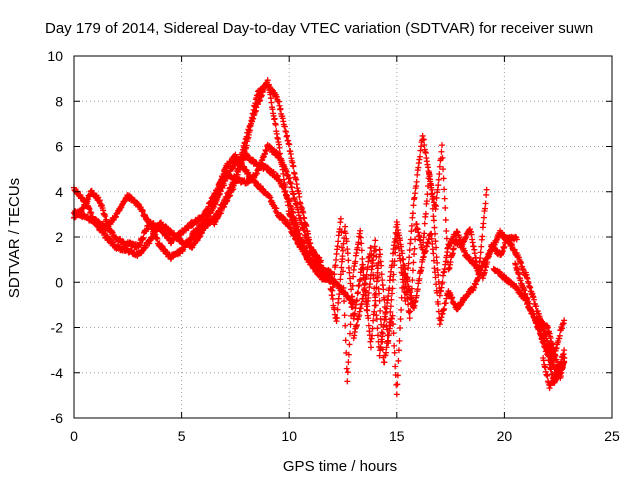 Image resolution: width=640 pixels, height=480 pixels. I want to click on y-axis-label: SDTVAR / TECUs, so click(14, 238).